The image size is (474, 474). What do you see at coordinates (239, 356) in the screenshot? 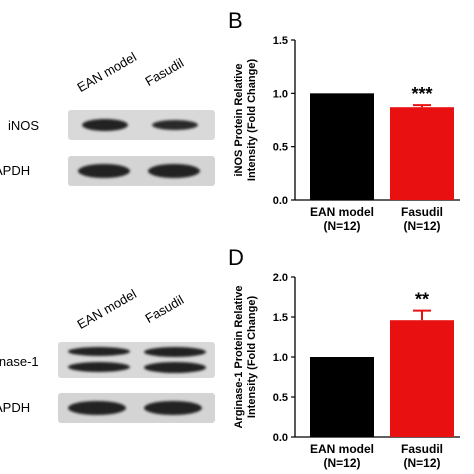
I see `y-axis-label-line: Arginase-1 Protein Relative` at bounding box center [239, 356].